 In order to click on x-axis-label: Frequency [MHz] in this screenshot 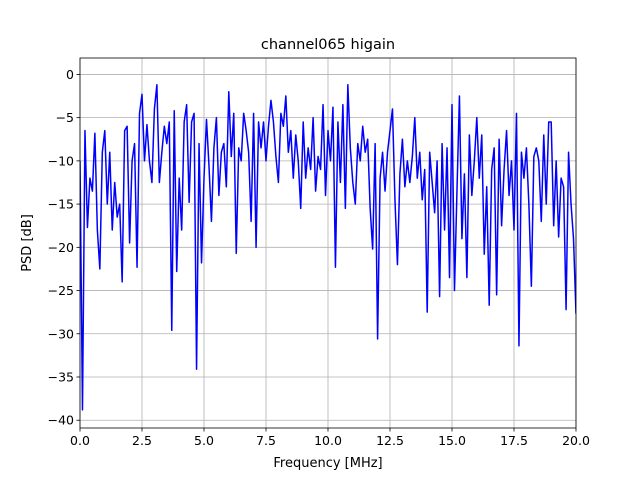, I will do `click(327, 463)`.